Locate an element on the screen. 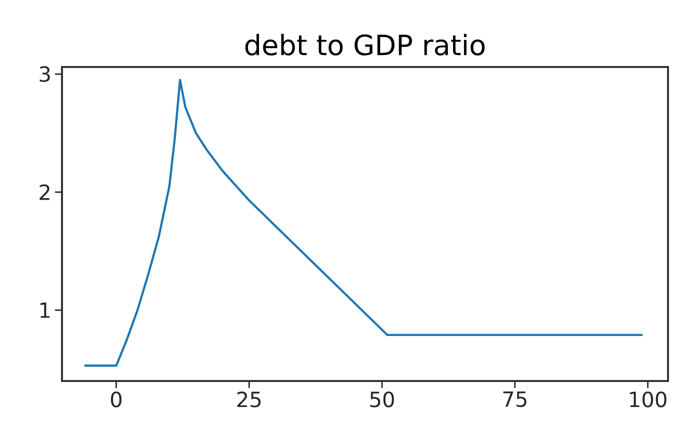 The image size is (675, 441). chart-title: debt to GDP ratio is located at coordinates (365, 45).